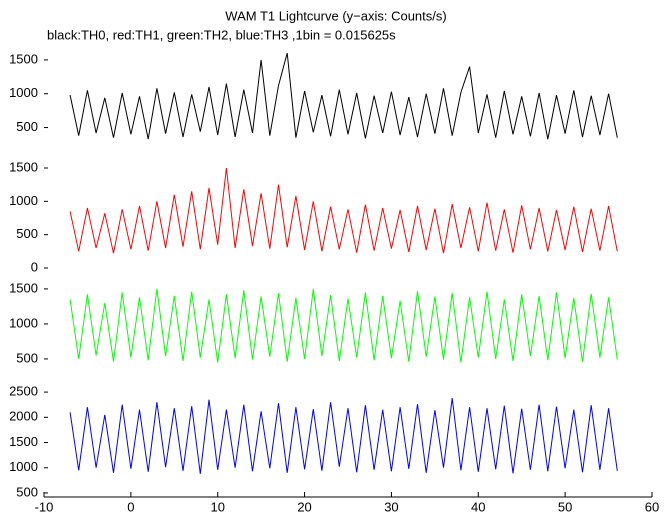  What do you see at coordinates (335, 15) in the screenshot?
I see `chart-title: WAM T1 Lightcurve (y−axis: Counts/s)` at bounding box center [335, 15].